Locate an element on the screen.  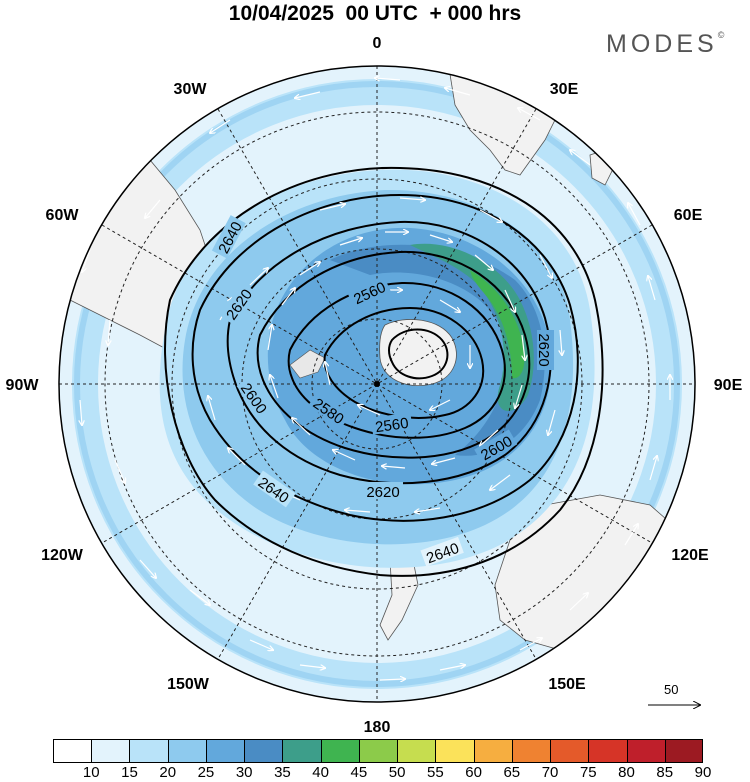
colorbar-tick-label: 30 is located at coordinates (244, 772).